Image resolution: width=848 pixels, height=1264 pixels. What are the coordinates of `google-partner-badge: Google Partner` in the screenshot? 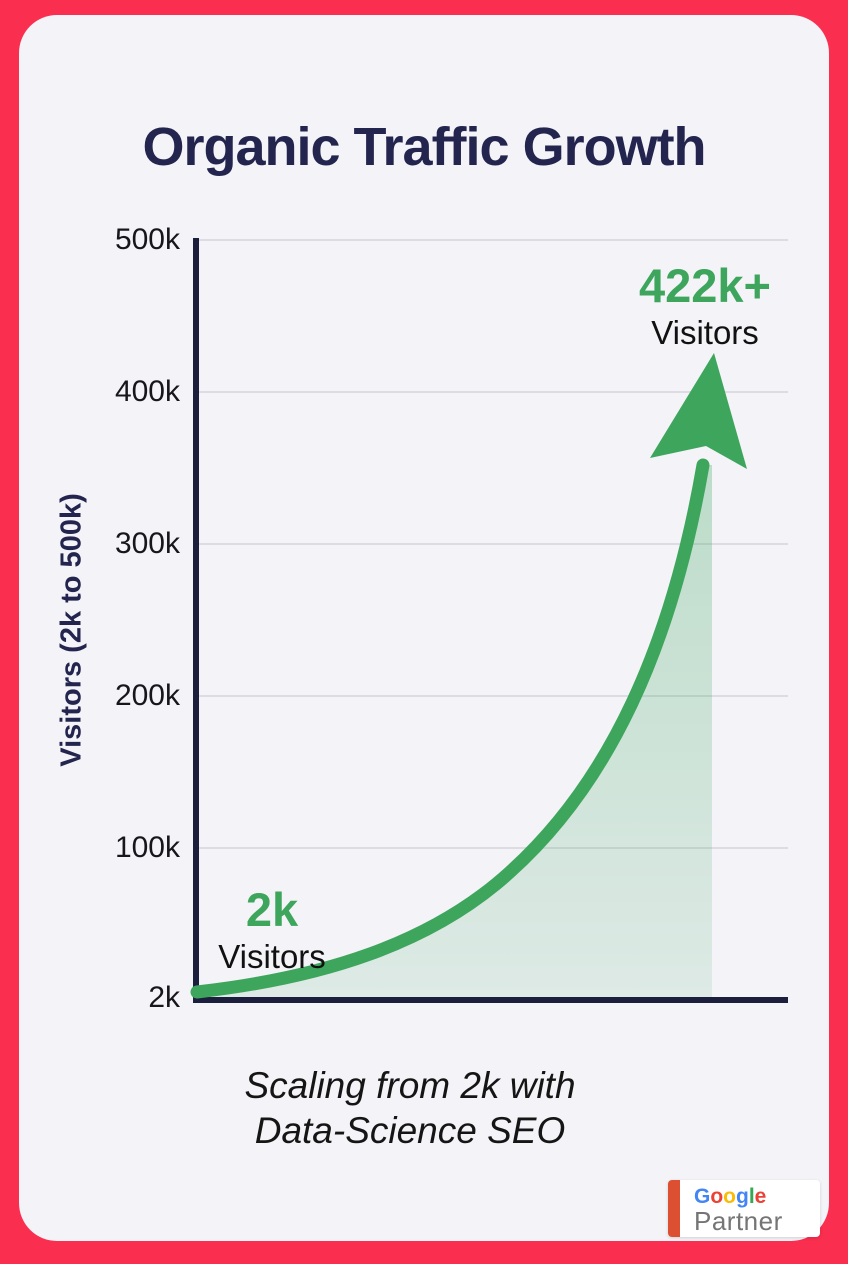 It's located at (744, 1208).